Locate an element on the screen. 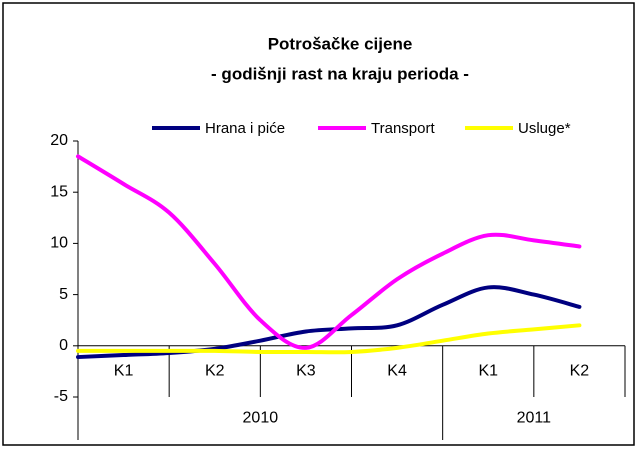  y-tick-label: 5 is located at coordinates (63, 294).